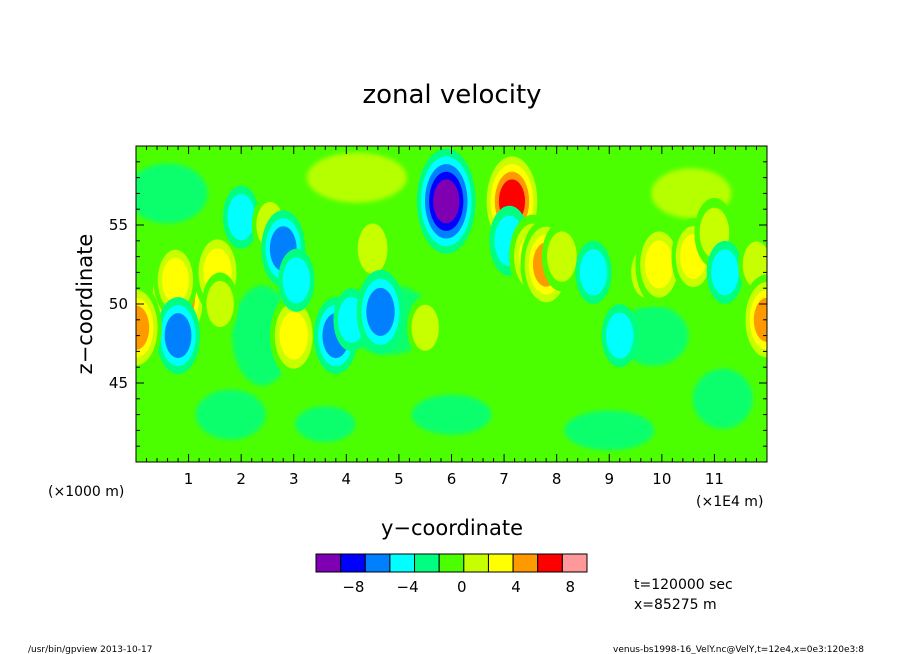 The width and height of the screenshot is (904, 654). What do you see at coordinates (683, 585) in the screenshot?
I see `time-label: t=120000 sec` at bounding box center [683, 585].